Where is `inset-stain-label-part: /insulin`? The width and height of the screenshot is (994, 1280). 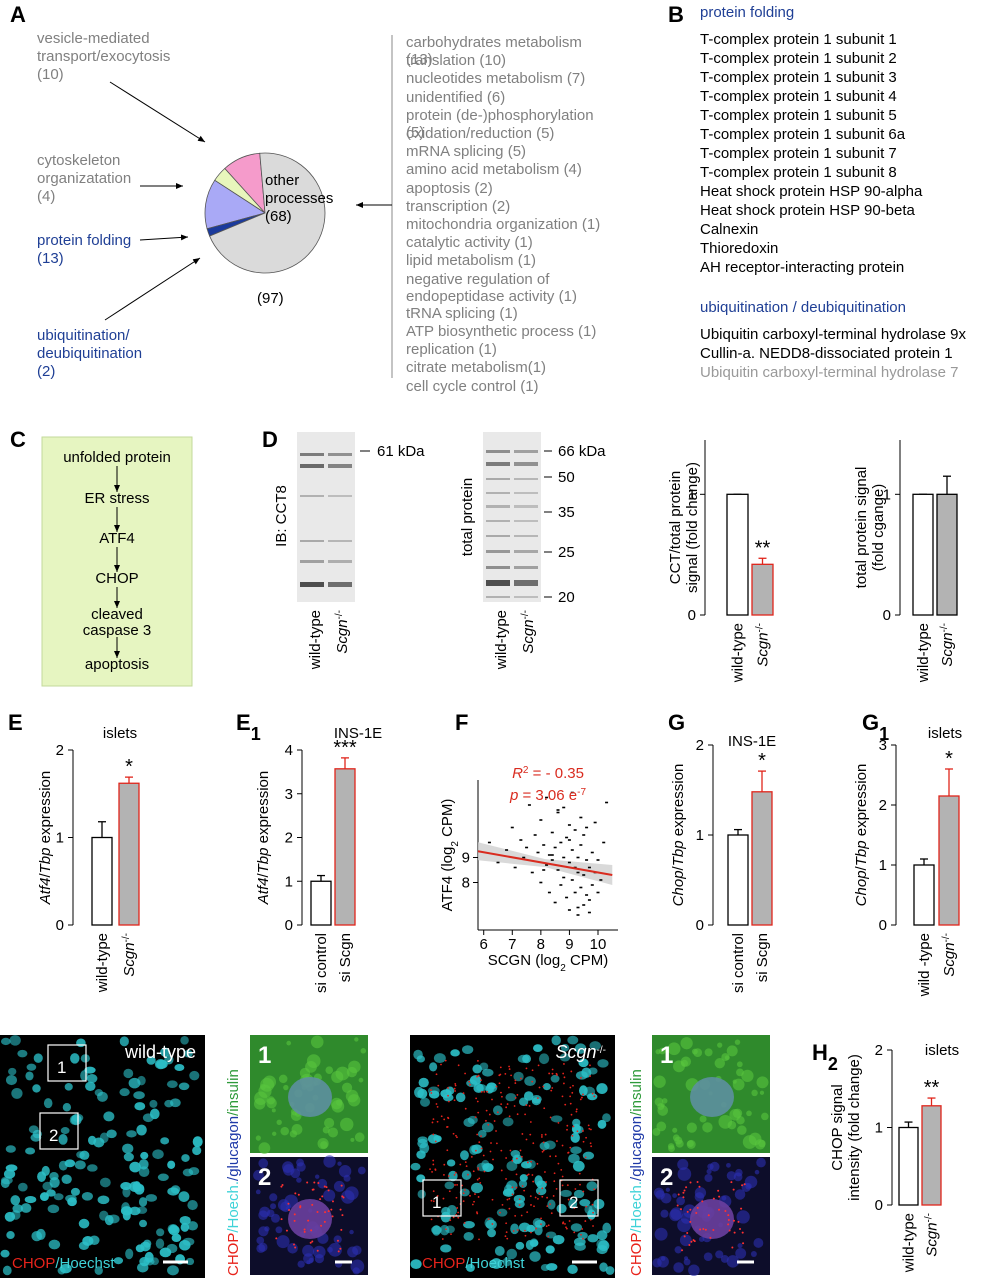
inset-stain-label-part: /insulin is located at coordinates (636, 1092).